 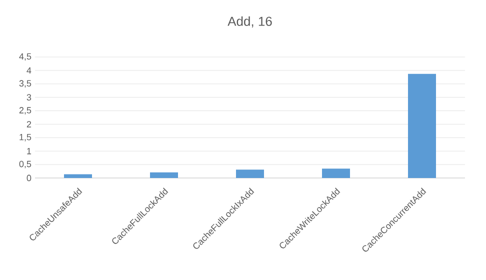 What do you see at coordinates (29, 178) in the screenshot?
I see `y-tick-label: 0` at bounding box center [29, 178].